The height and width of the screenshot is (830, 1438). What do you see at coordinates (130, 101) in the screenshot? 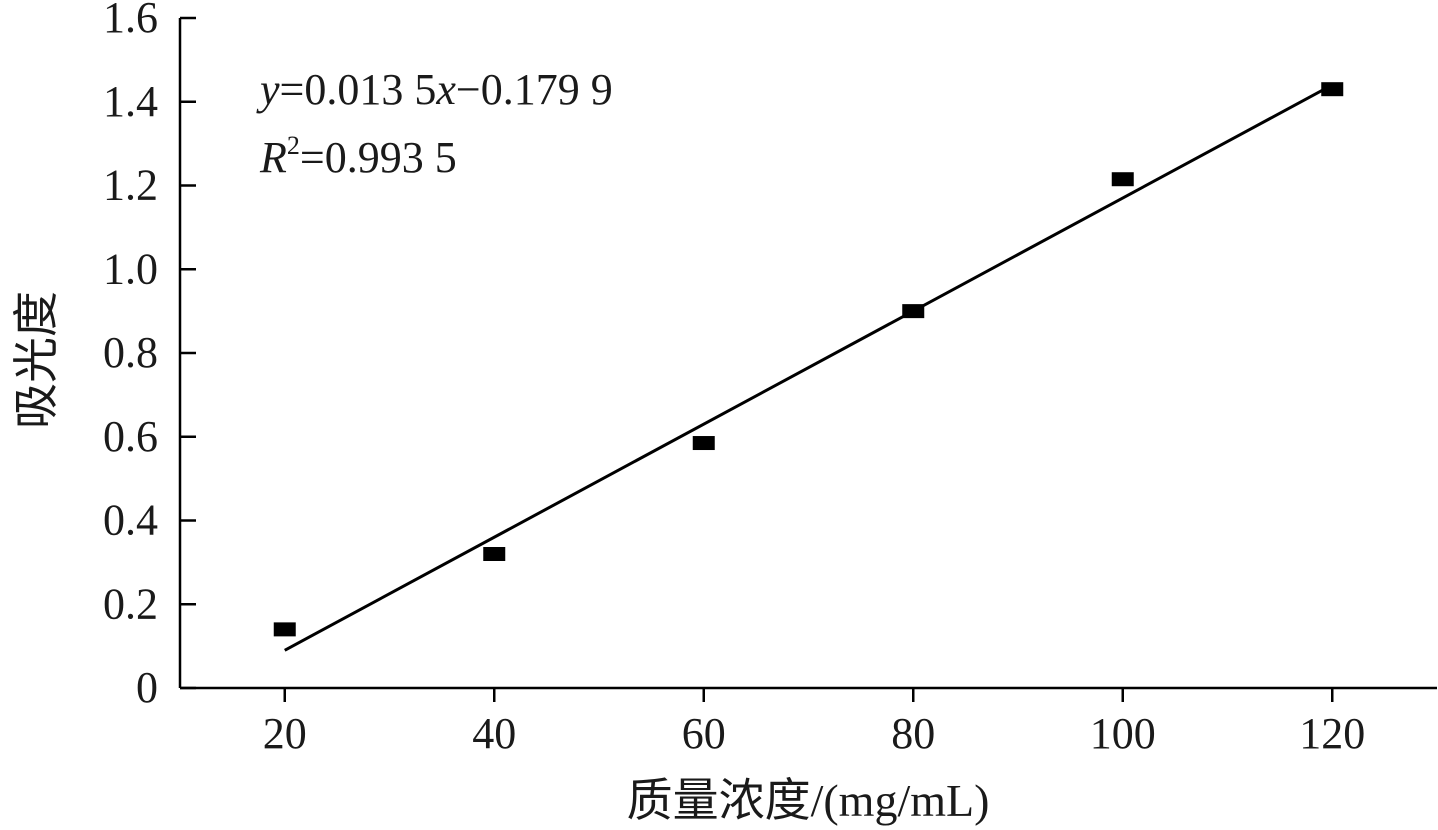
I see `y-tick-label: 1.4` at bounding box center [130, 101].